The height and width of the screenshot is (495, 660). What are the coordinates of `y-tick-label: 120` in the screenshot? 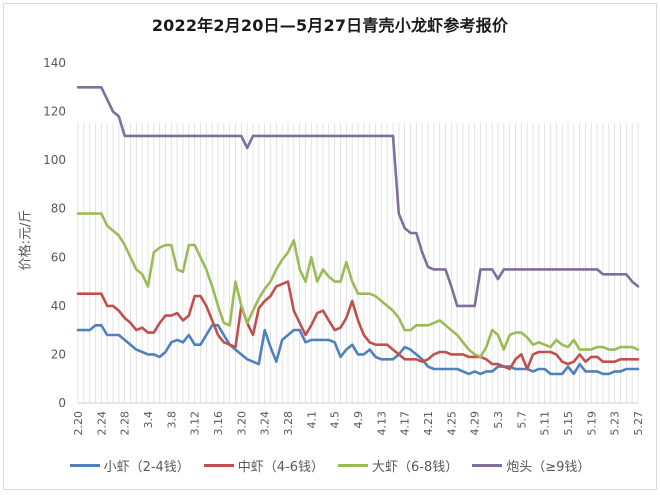 It's located at (54, 112).